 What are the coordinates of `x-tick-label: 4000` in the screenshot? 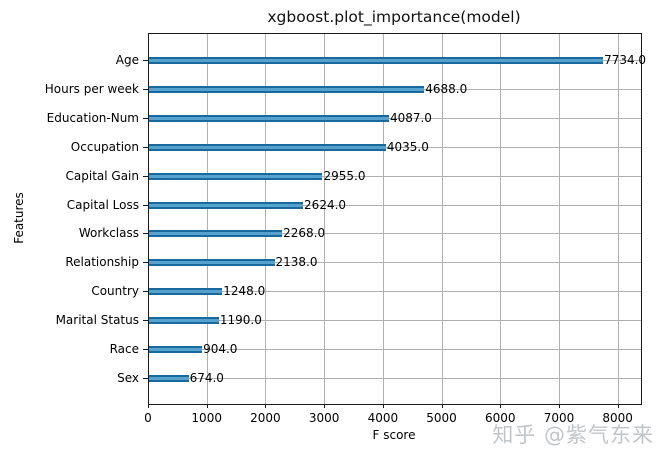 It's located at (383, 418).